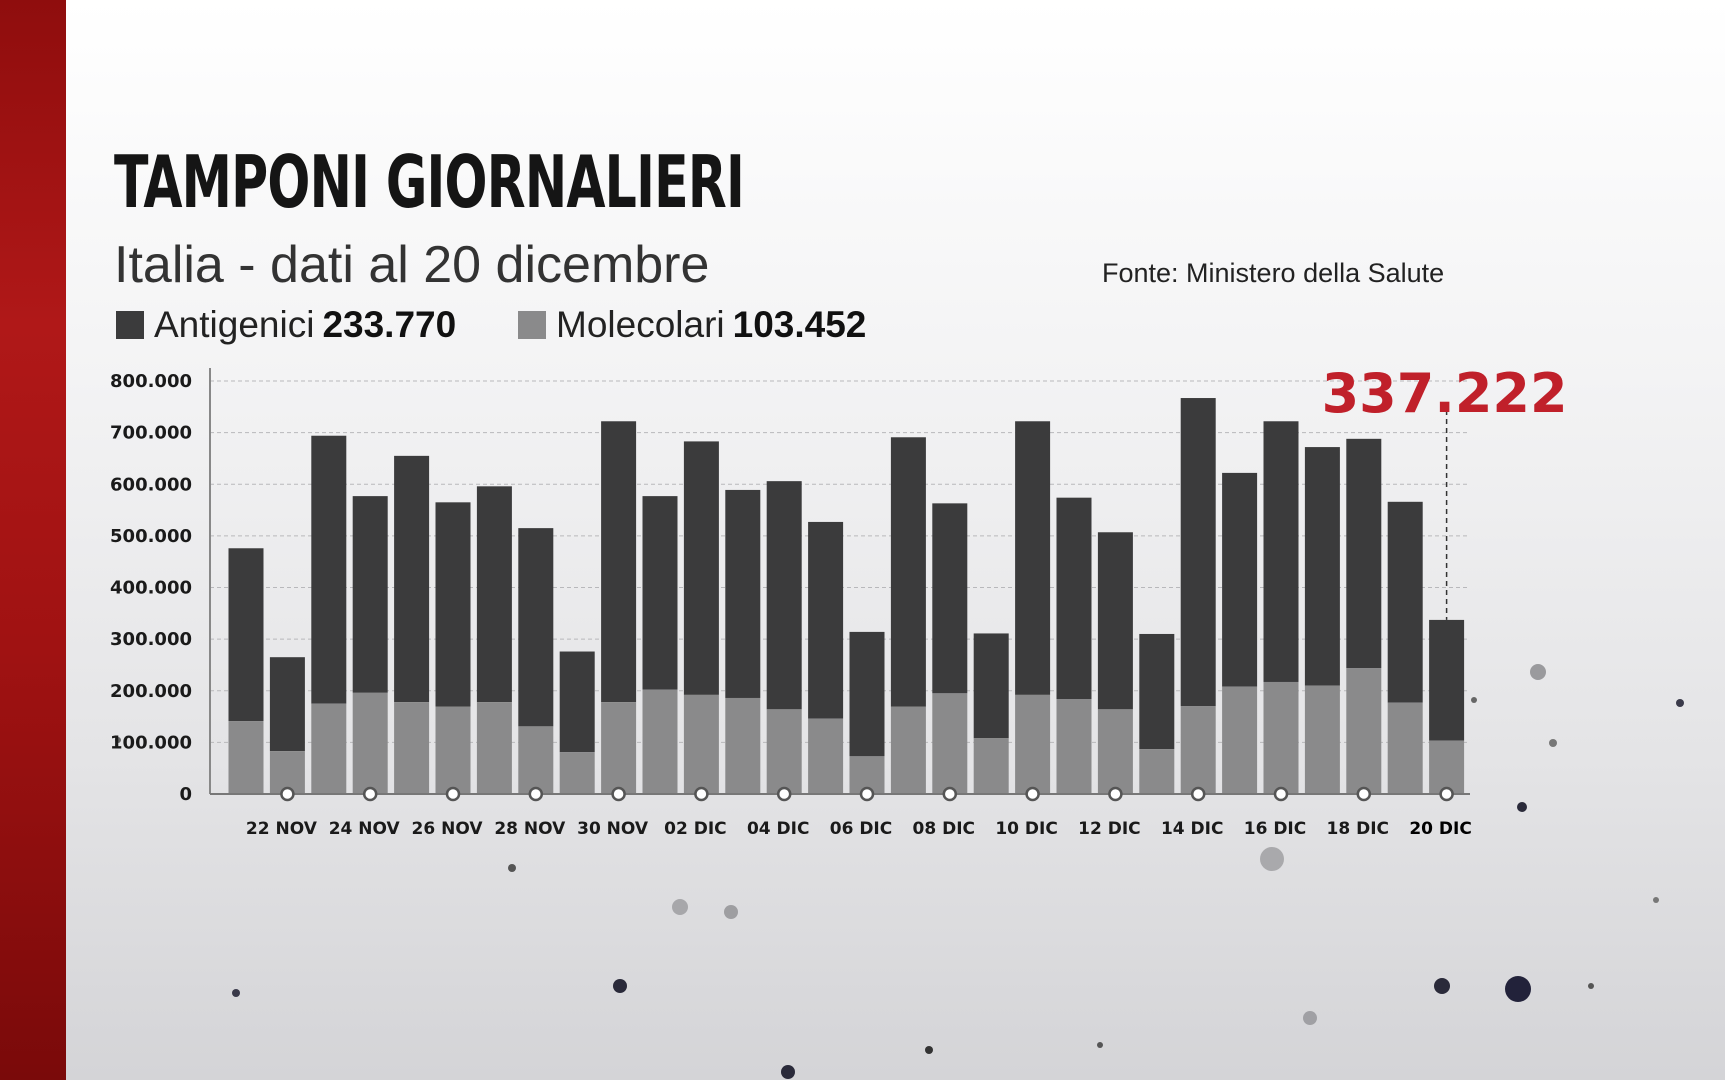 The height and width of the screenshot is (1080, 1725). What do you see at coordinates (1440, 829) in the screenshot?
I see `x-tick-label: 20 DIC` at bounding box center [1440, 829].